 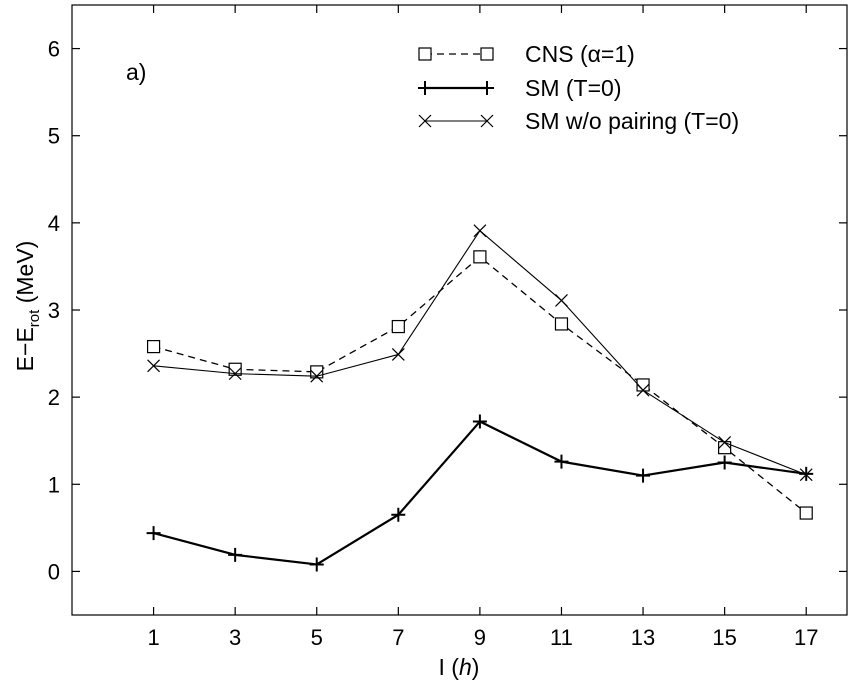 What do you see at coordinates (632, 121) in the screenshot?
I see `legend-label: SM w/o pairing (T=0)` at bounding box center [632, 121].